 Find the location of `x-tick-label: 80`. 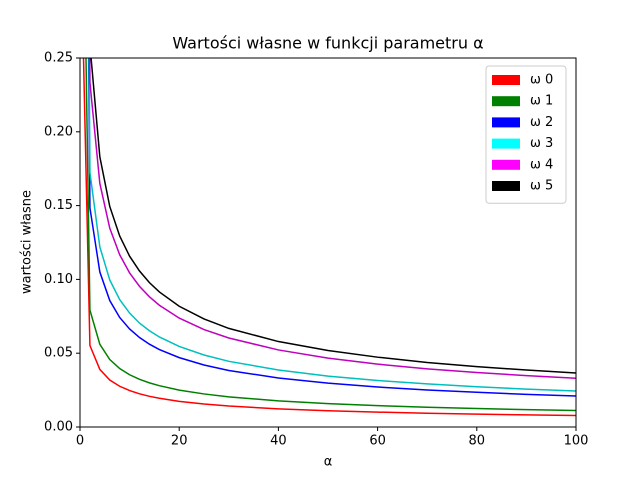

x-tick-label: 80 is located at coordinates (477, 441).